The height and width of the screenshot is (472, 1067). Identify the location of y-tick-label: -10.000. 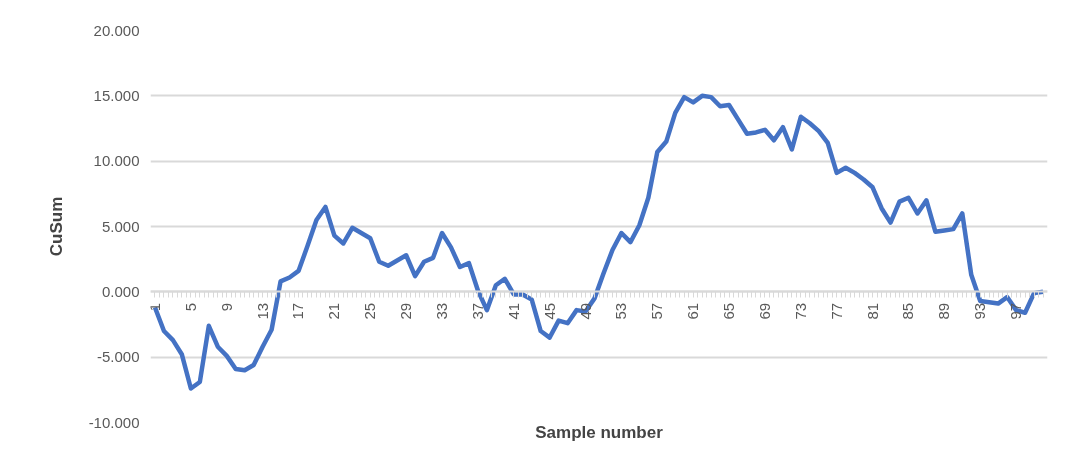
(114, 422).